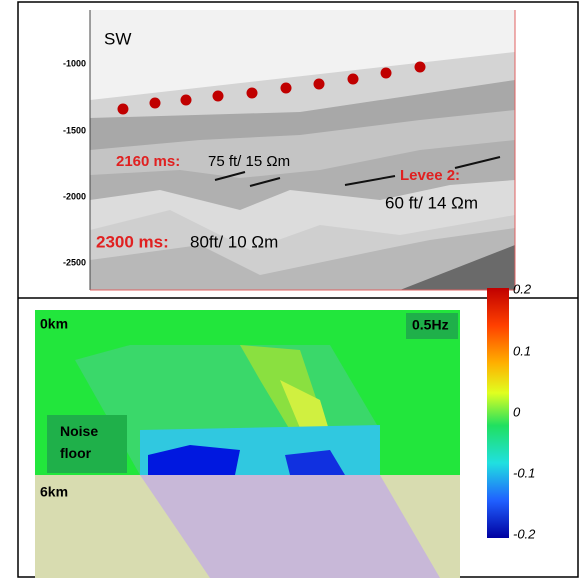 The image size is (588, 579). What do you see at coordinates (249, 161) in the screenshot?
I see `annotation-text: 75 ft/ 15 Ωm` at bounding box center [249, 161].